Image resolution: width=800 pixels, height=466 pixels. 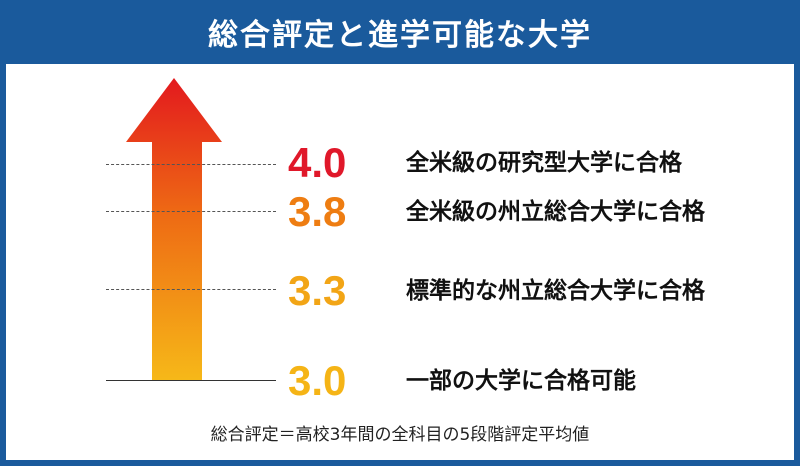 I want to click on level-desc-3-8: 全米級の州立総合大学に合格, so click(x=555, y=212).